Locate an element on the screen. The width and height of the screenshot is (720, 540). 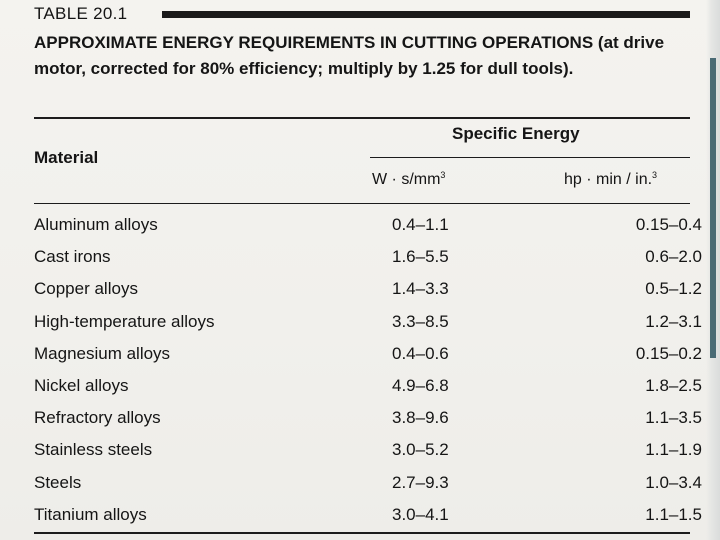
table-row: Aluminum alloys 0.4–1.1 0.15–0.4 is located at coordinates (368, 231).